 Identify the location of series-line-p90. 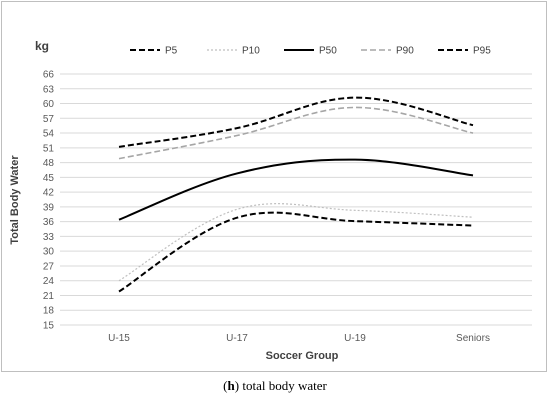
(296, 133).